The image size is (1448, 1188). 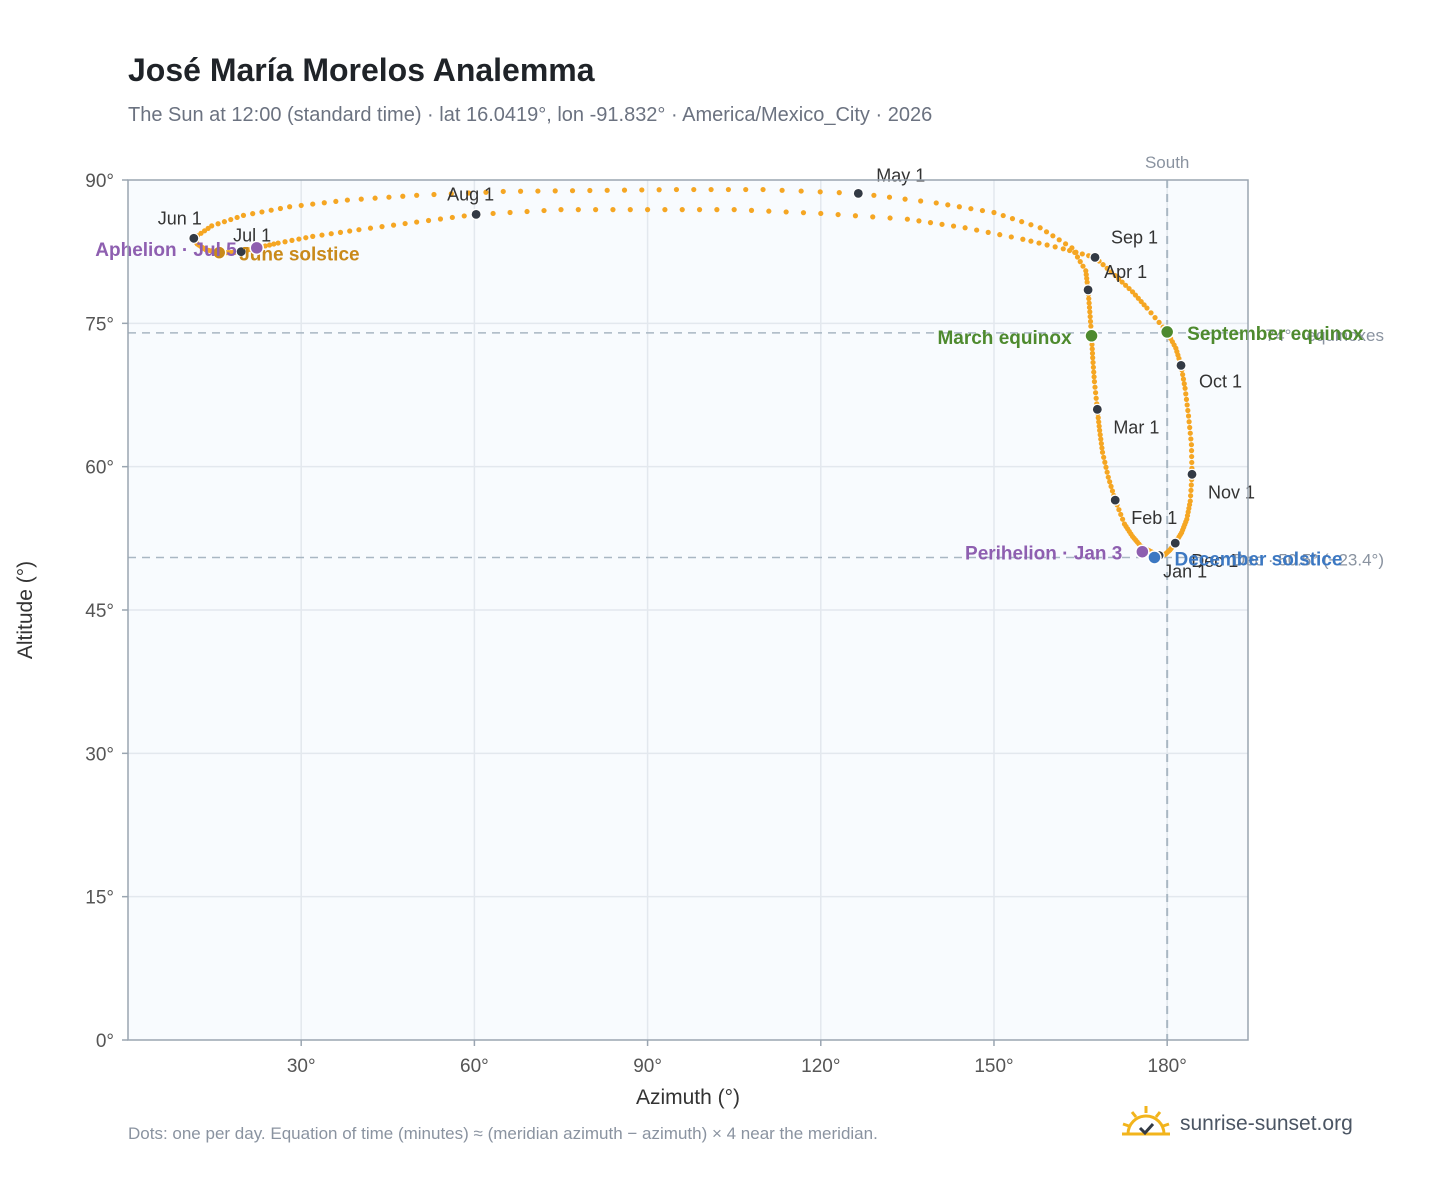 I want to click on brand-text: sunrise-sunset.org, so click(x=1266, y=1123).